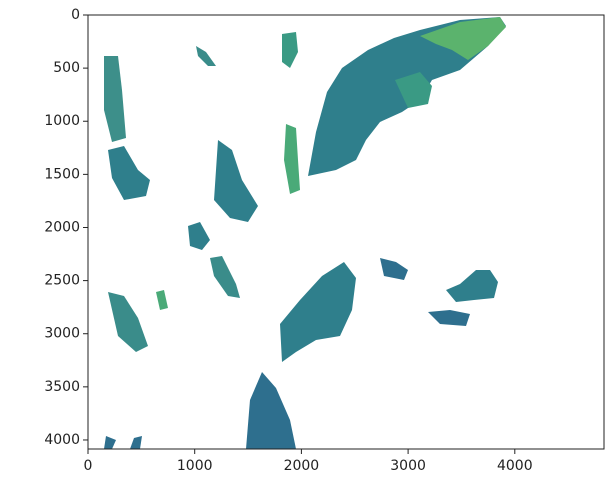  Describe the element at coordinates (408, 466) in the screenshot. I see `x-tick-label: 3000` at that location.